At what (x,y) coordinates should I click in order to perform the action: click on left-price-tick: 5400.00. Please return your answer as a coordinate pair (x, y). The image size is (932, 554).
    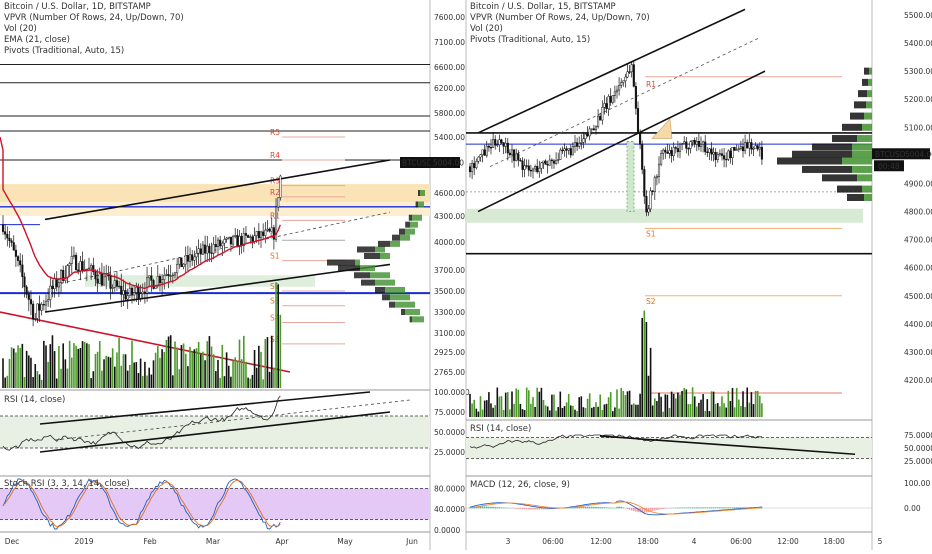
    Looking at the image, I should click on (449, 137).